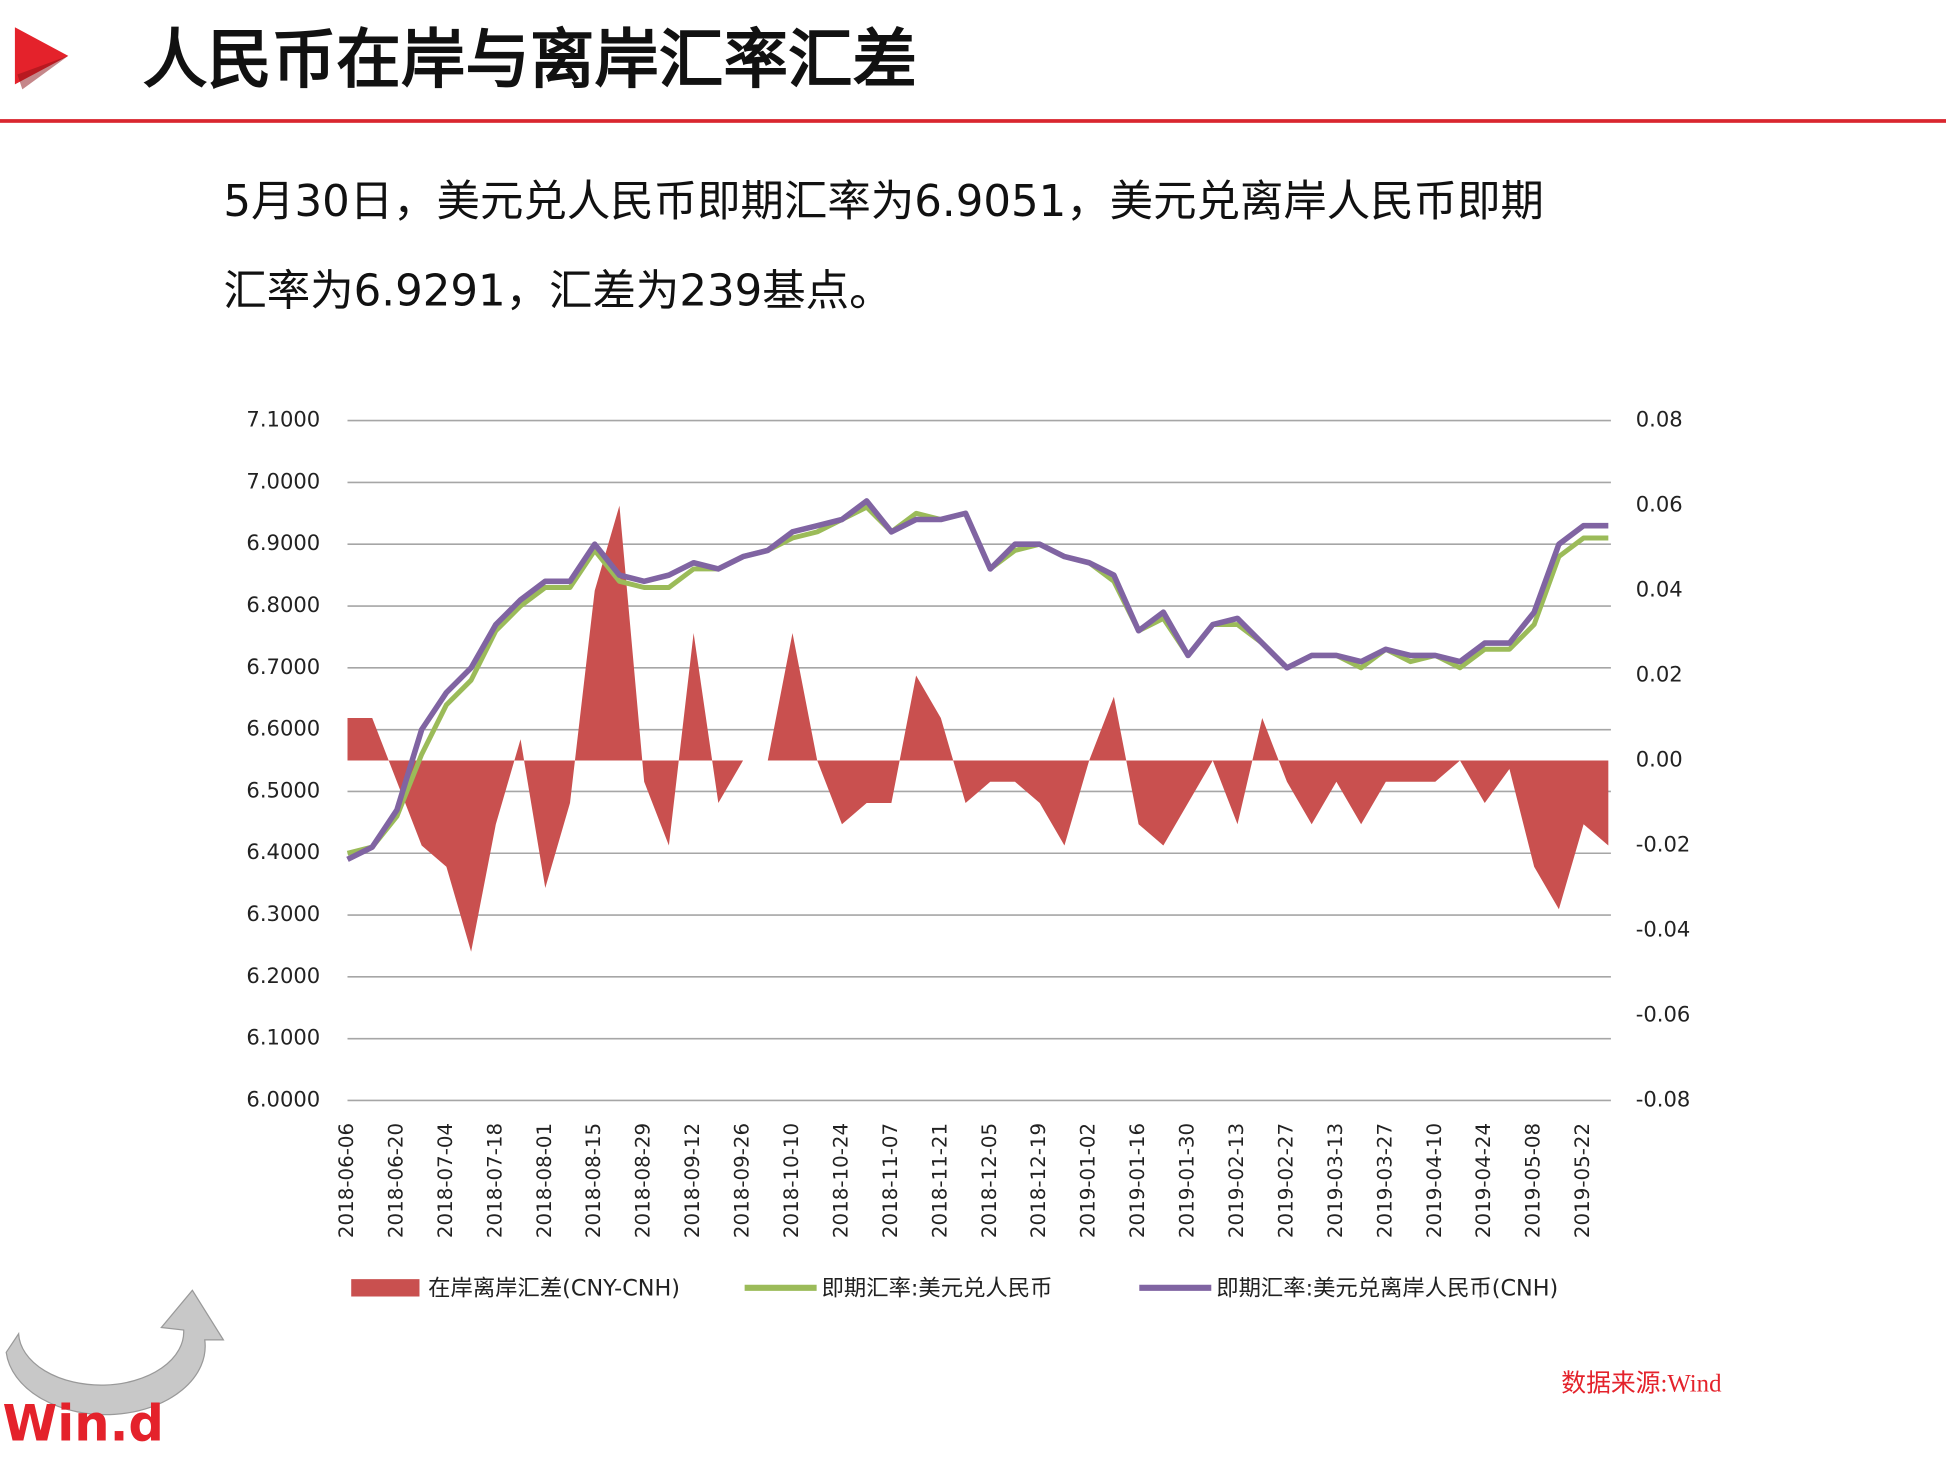 The width and height of the screenshot is (1946, 1464). I want to click on logo-arrow, so click(115, 1352).